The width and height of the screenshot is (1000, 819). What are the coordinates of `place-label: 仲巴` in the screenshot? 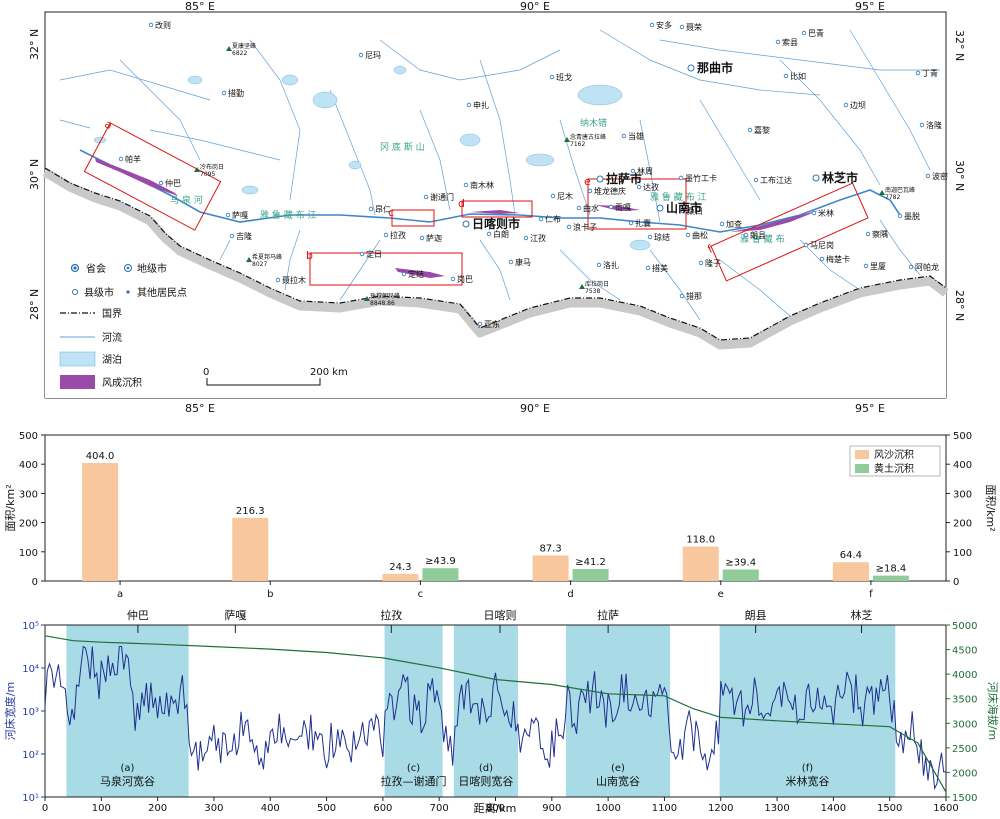 It's located at (138, 615).